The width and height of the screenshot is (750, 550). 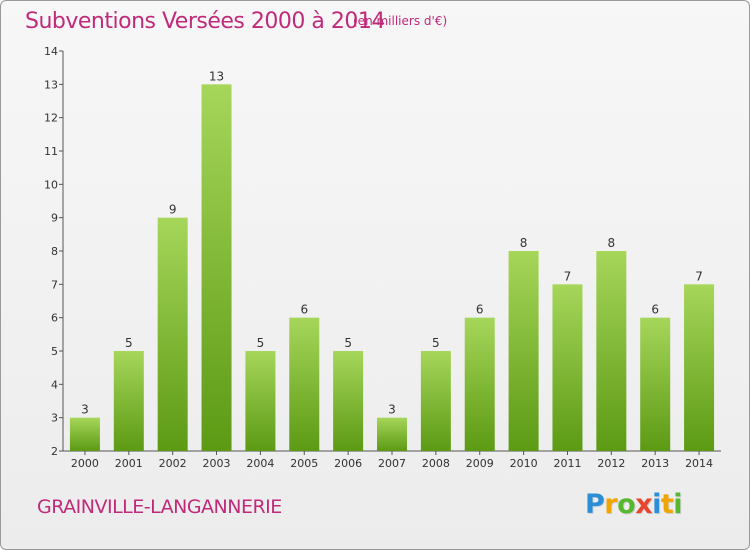 I want to click on bar-2011, so click(x=567, y=367).